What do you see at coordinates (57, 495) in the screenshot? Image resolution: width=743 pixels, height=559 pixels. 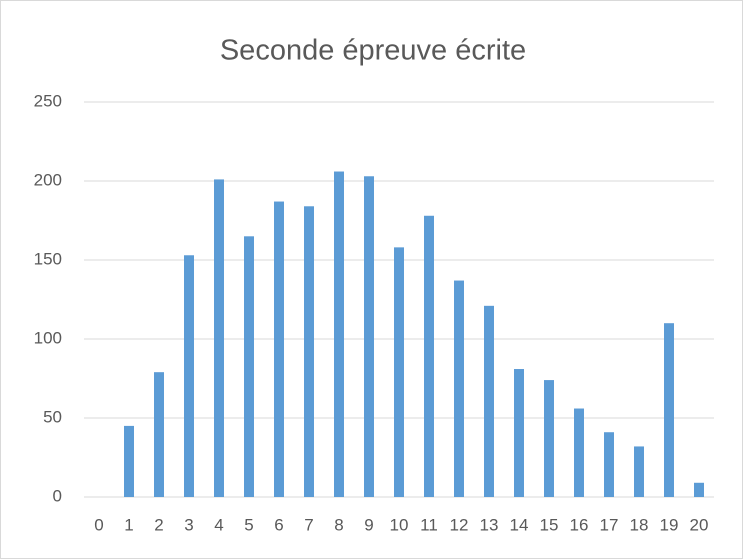 I see `y-tick-label: 0` at bounding box center [57, 495].